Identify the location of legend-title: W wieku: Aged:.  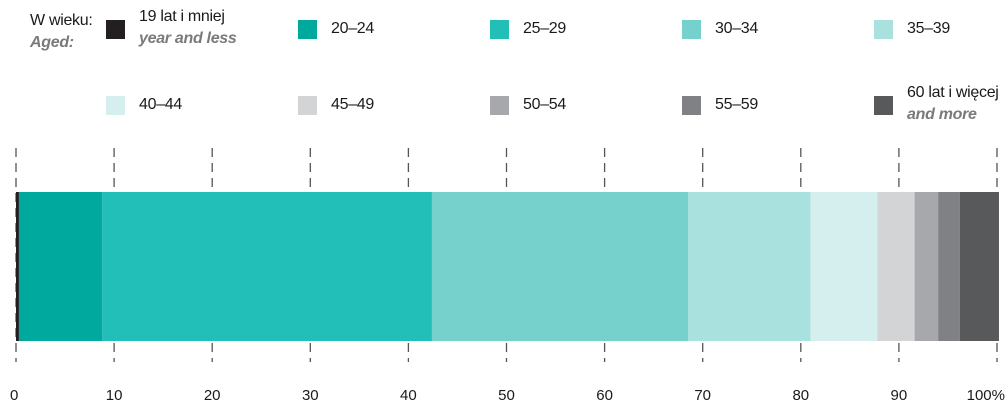
(61, 32).